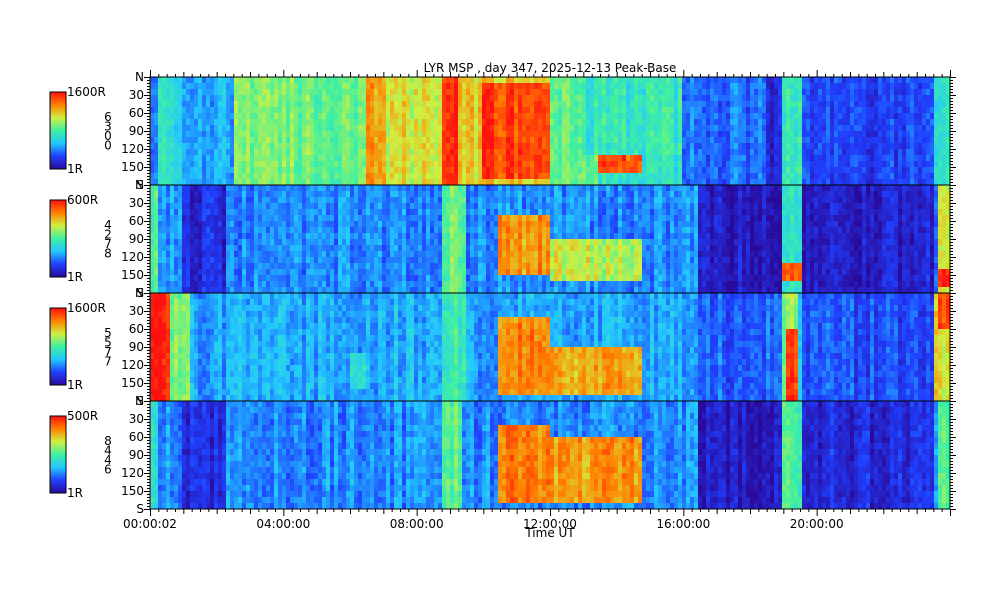  What do you see at coordinates (817, 524) in the screenshot?
I see `x-tick-label: 20:00:00` at bounding box center [817, 524].